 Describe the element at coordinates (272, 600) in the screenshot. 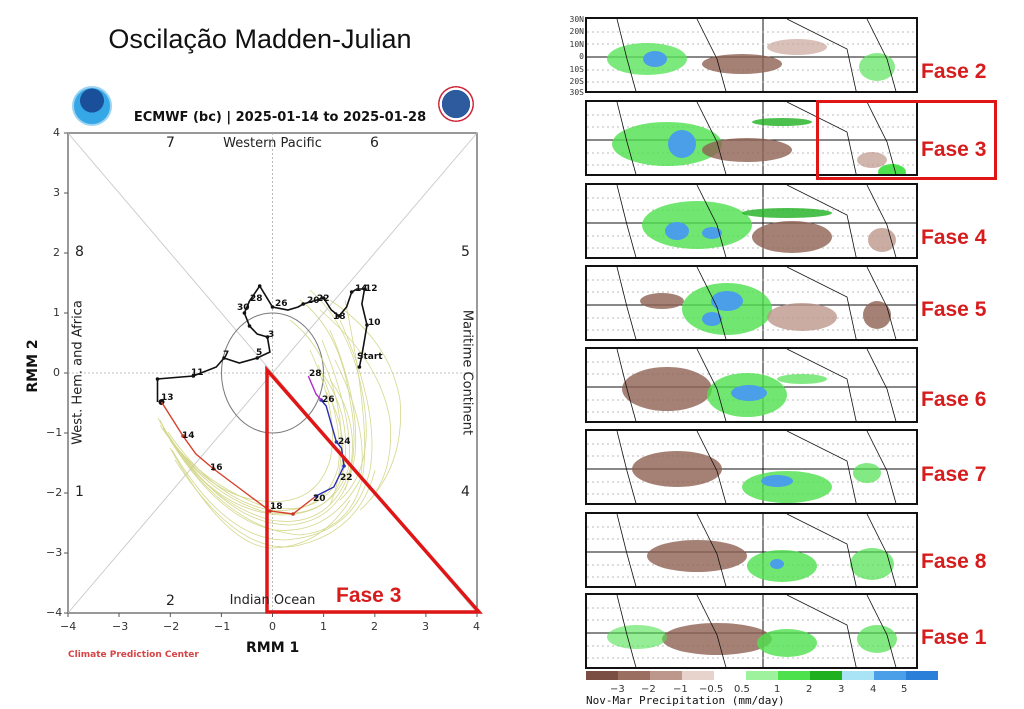

I see `region-label-bottom: Indian Ocean` at that location.